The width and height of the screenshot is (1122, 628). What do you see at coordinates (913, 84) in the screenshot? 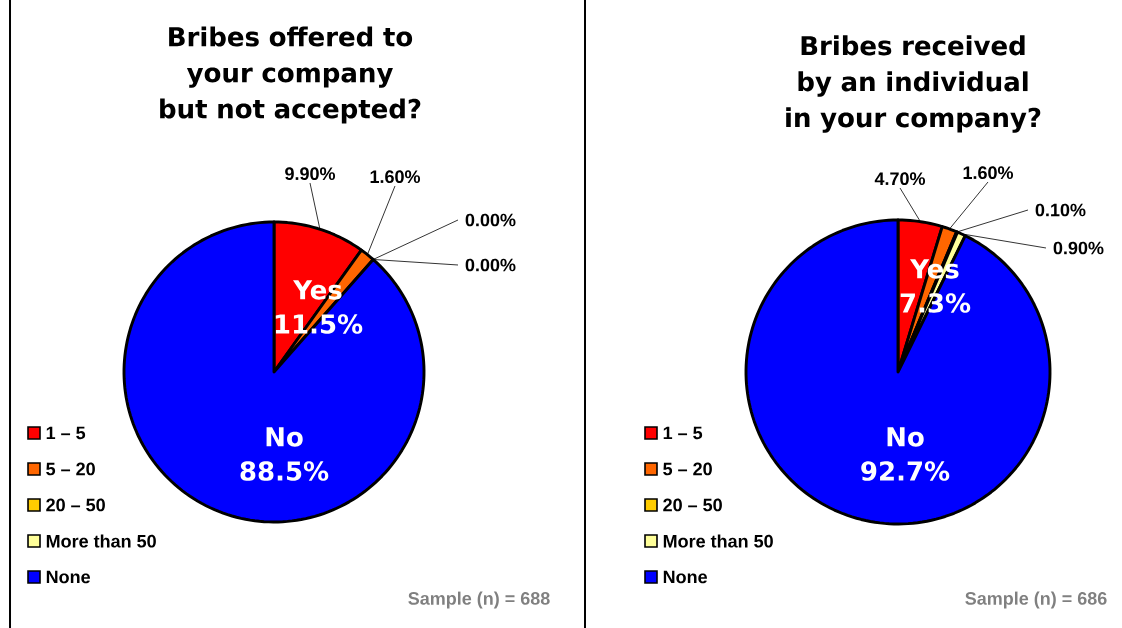
I see `chart-title: Bribes received by an individual in your company?` at bounding box center [913, 84].